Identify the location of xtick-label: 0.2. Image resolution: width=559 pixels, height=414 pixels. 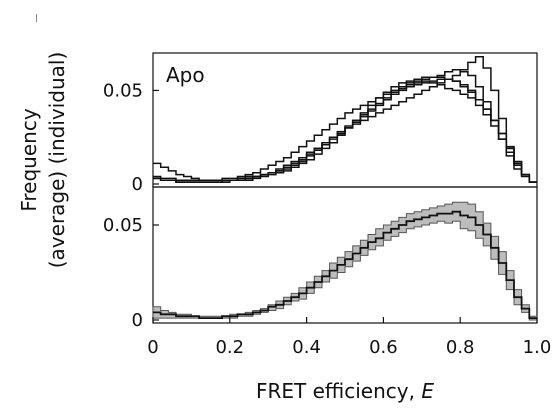
(229, 347).